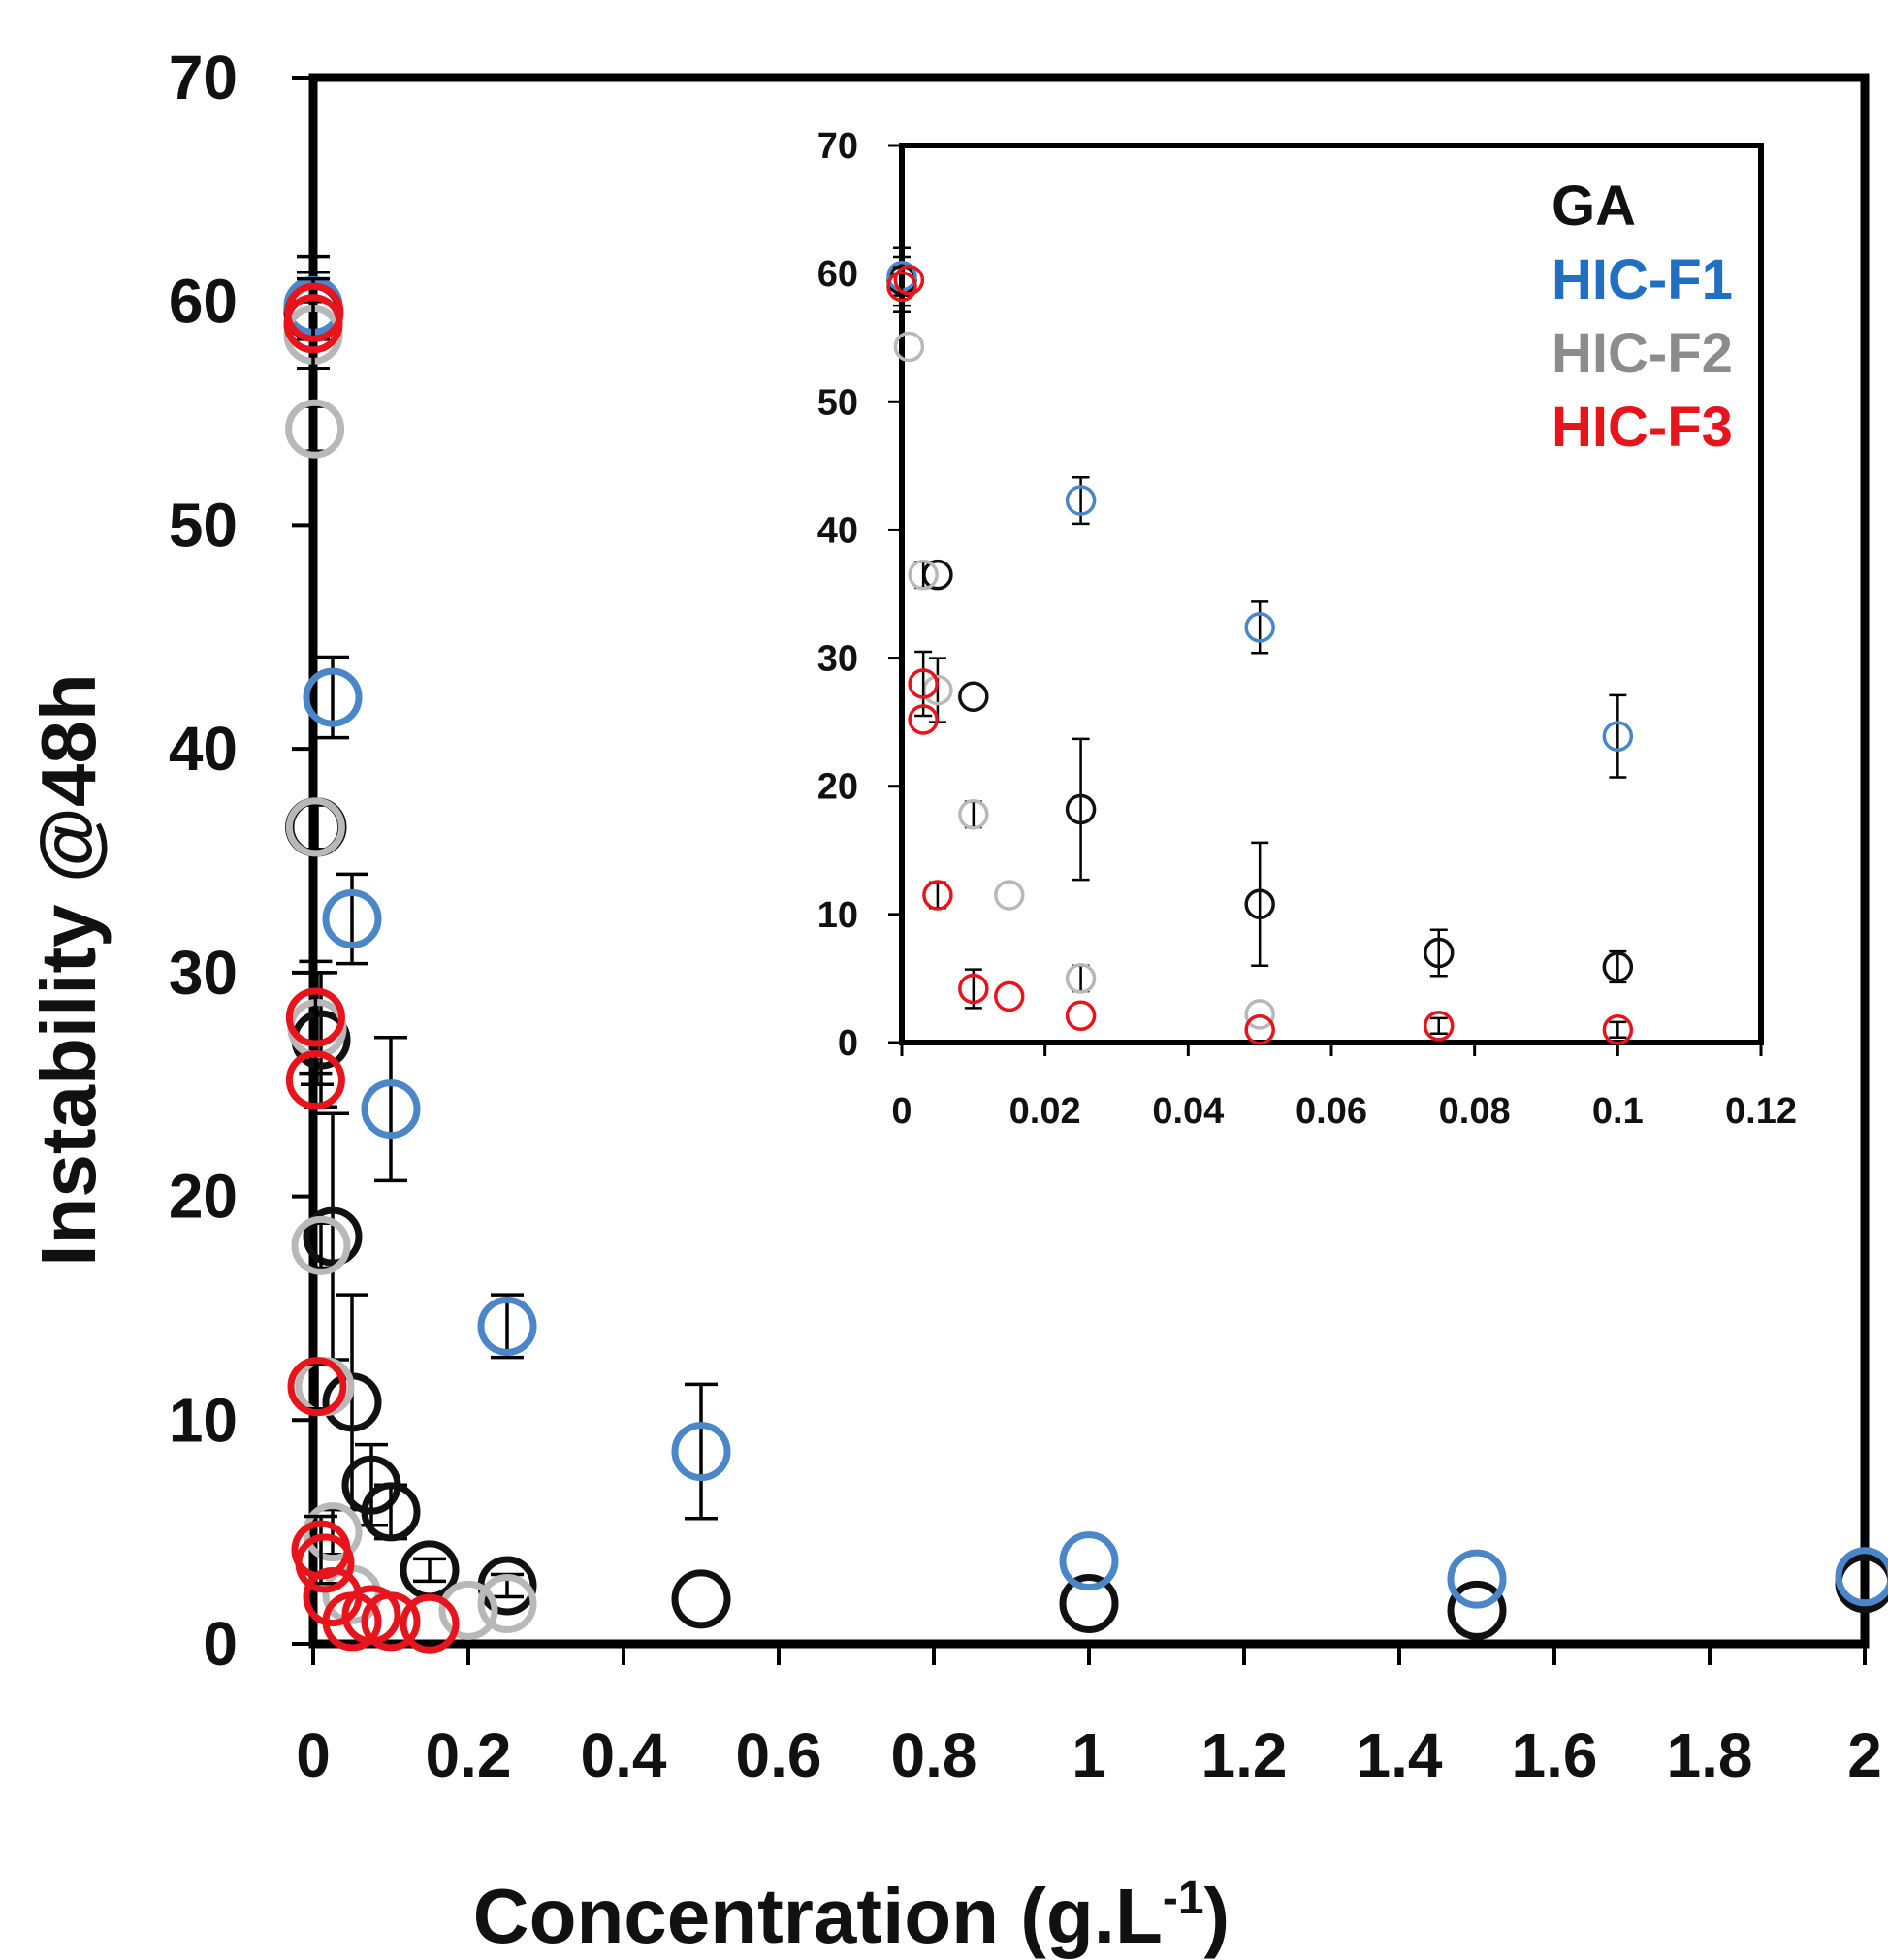 Image resolution: width=1888 pixels, height=1960 pixels. What do you see at coordinates (901, 1111) in the screenshot?
I see `inset-x-tick-label: 0` at bounding box center [901, 1111].